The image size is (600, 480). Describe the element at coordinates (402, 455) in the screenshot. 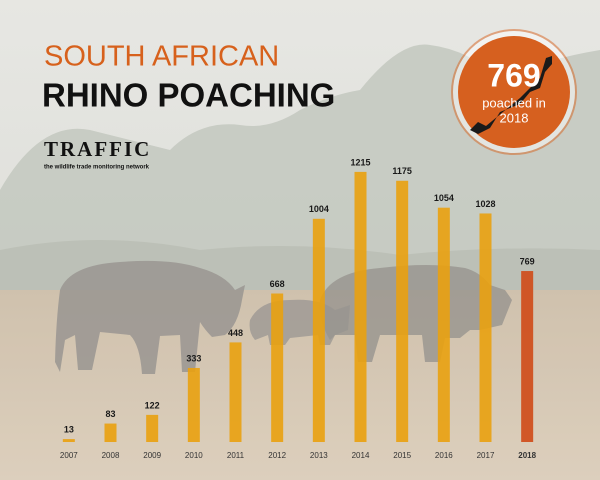

I see `x-tick-label: 2015` at that location.